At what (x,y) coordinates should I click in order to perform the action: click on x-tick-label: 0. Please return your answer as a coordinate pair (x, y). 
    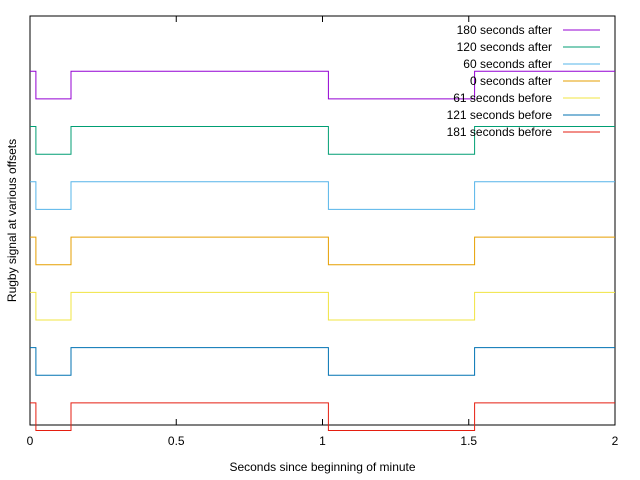
    Looking at the image, I should click on (30, 441).